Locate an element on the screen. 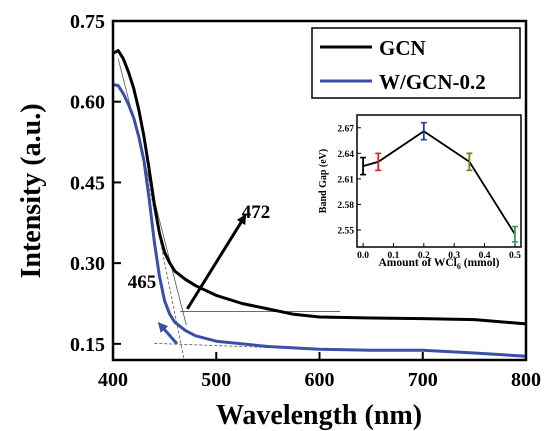 Image resolution: width=544 pixels, height=431 pixels. y-tick-label-0.45: 0.45 is located at coordinates (87, 183).